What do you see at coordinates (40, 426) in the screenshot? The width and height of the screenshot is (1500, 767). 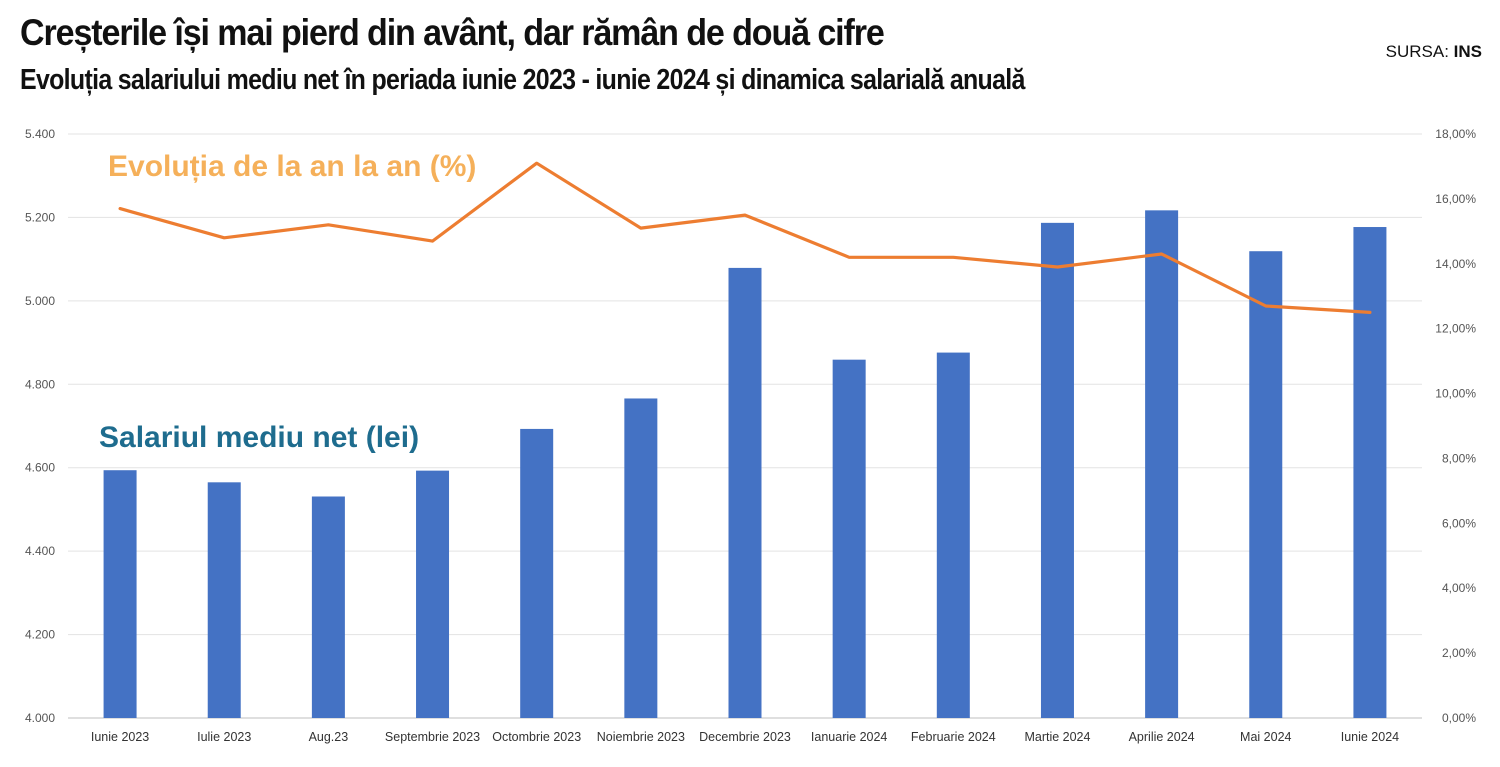 I see `left-axis: 4.000 4.200 4.400 4.600 4.800 5.000 5.200 5.400` at bounding box center [40, 426].